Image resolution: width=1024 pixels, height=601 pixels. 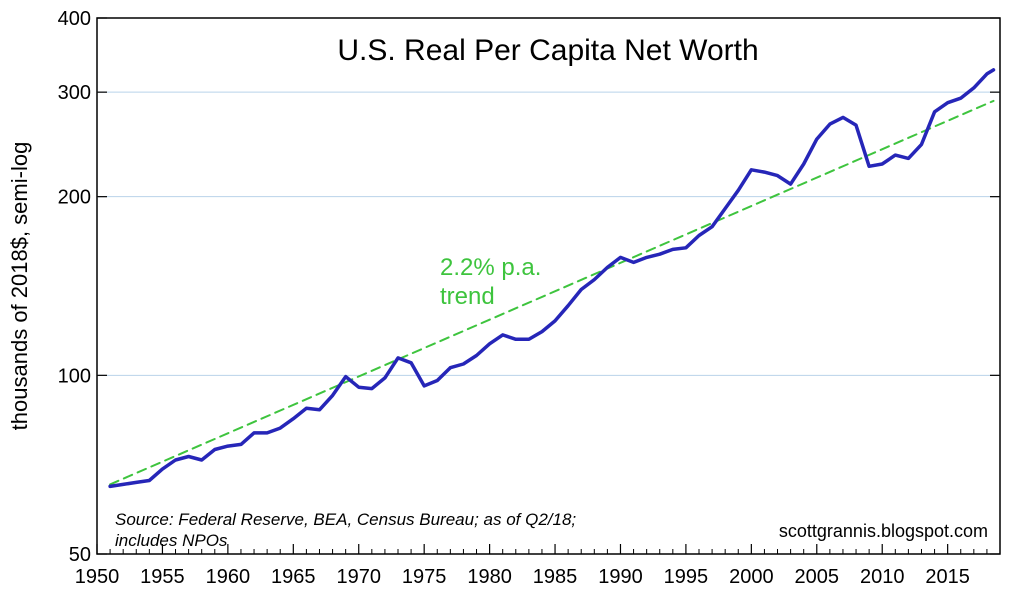 I want to click on trend-annotation-rate: 2.2% p.a., so click(x=490, y=267).